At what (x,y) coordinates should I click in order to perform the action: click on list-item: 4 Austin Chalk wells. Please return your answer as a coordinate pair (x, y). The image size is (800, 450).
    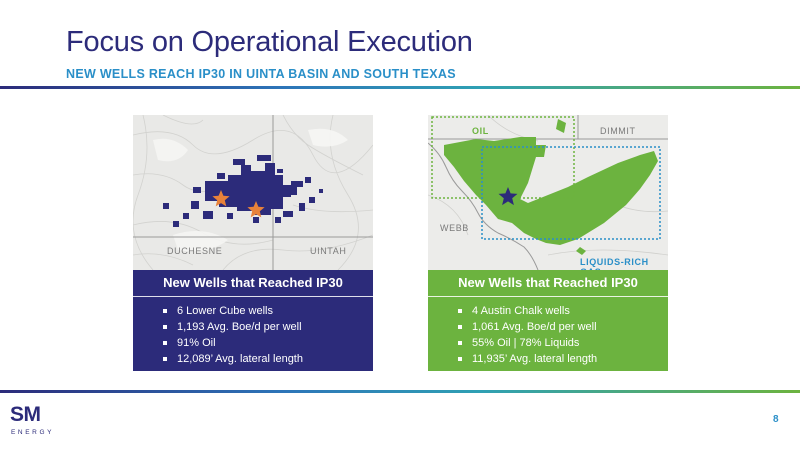
    Looking at the image, I should click on (527, 311).